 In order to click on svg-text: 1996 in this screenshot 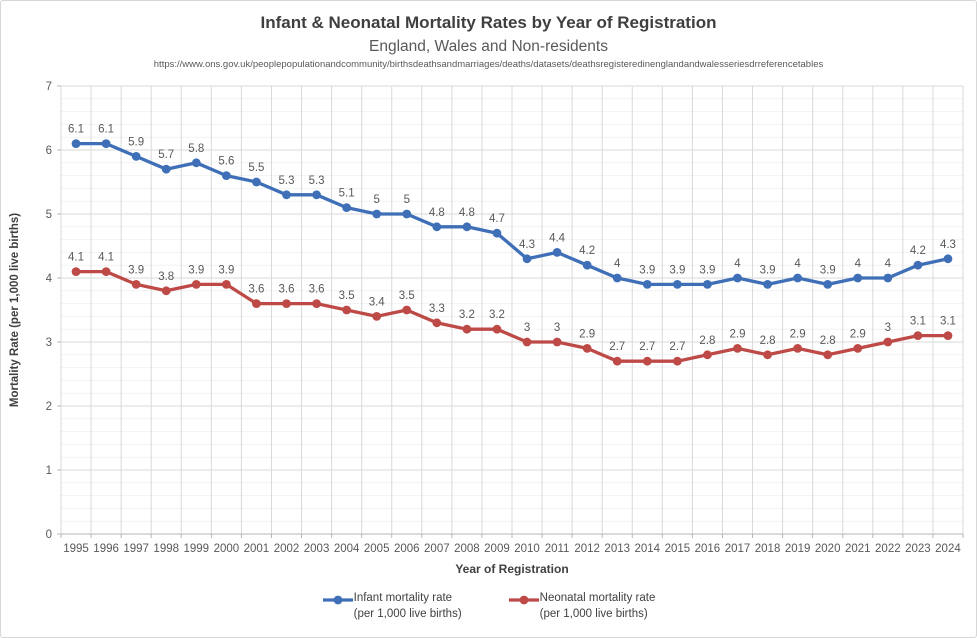, I will do `click(106, 549)`.